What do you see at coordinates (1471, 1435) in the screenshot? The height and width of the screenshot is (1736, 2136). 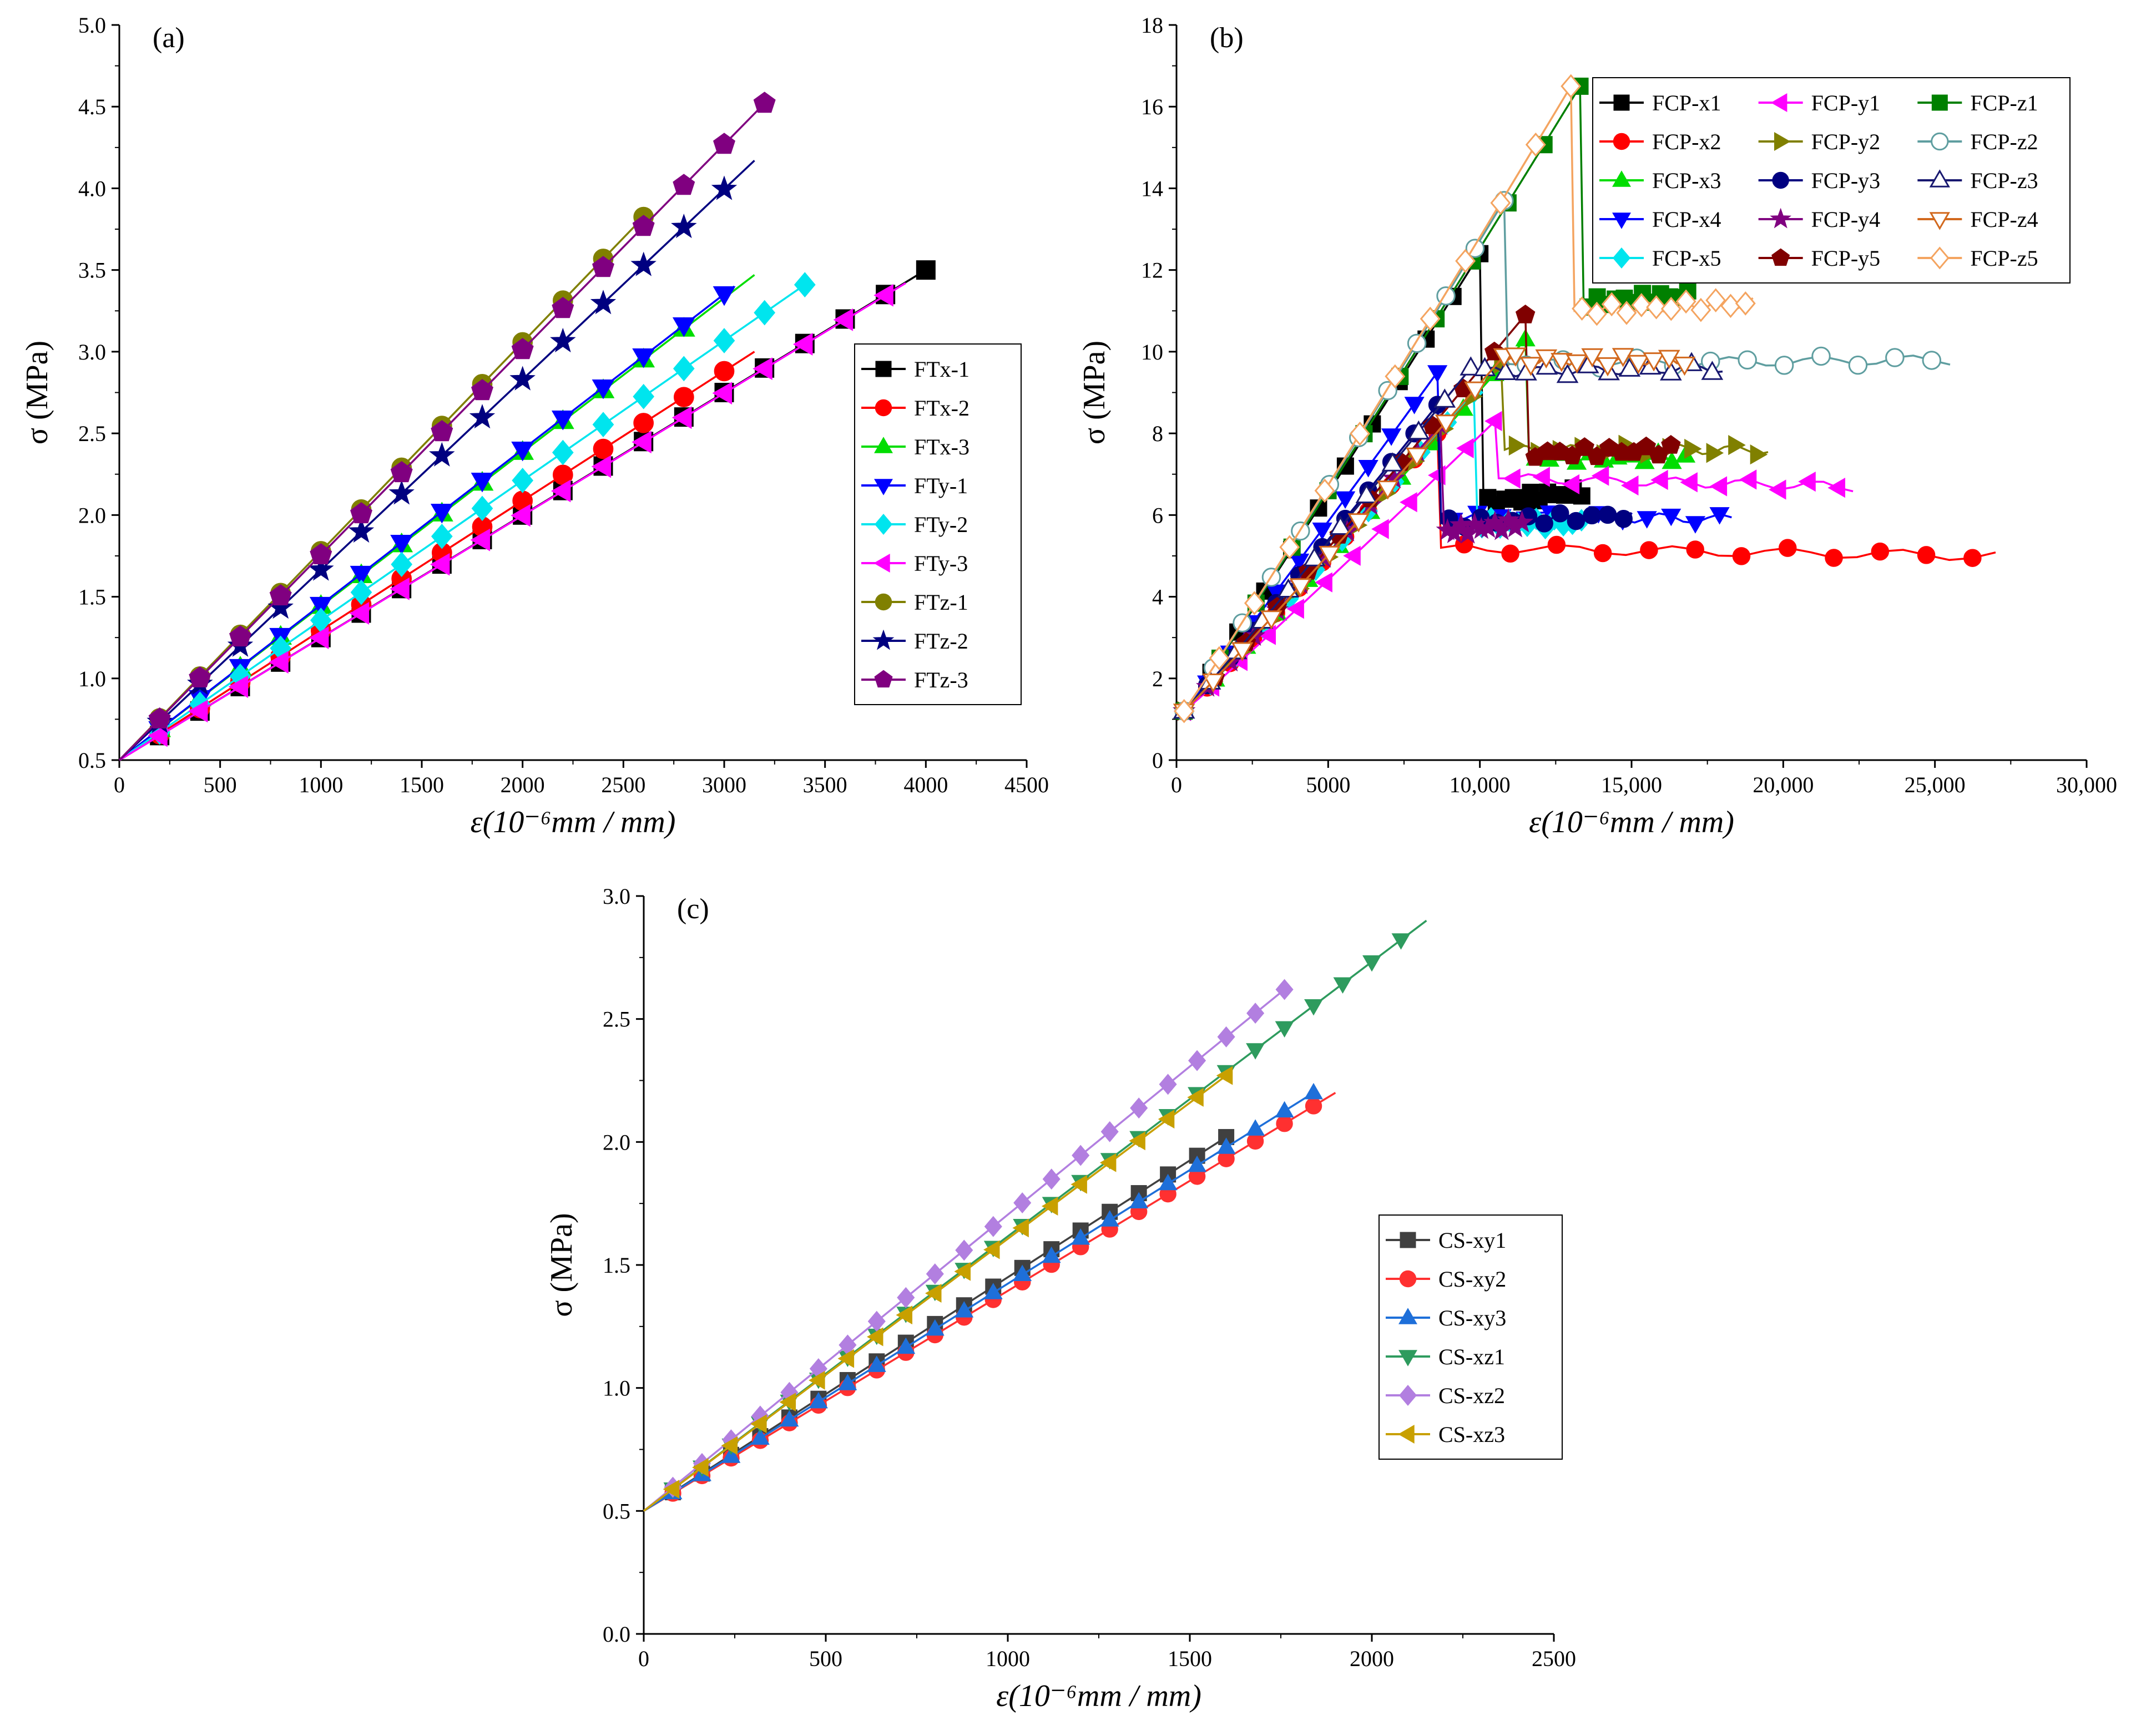 I see `legend-label: CS-xz3` at bounding box center [1471, 1435].